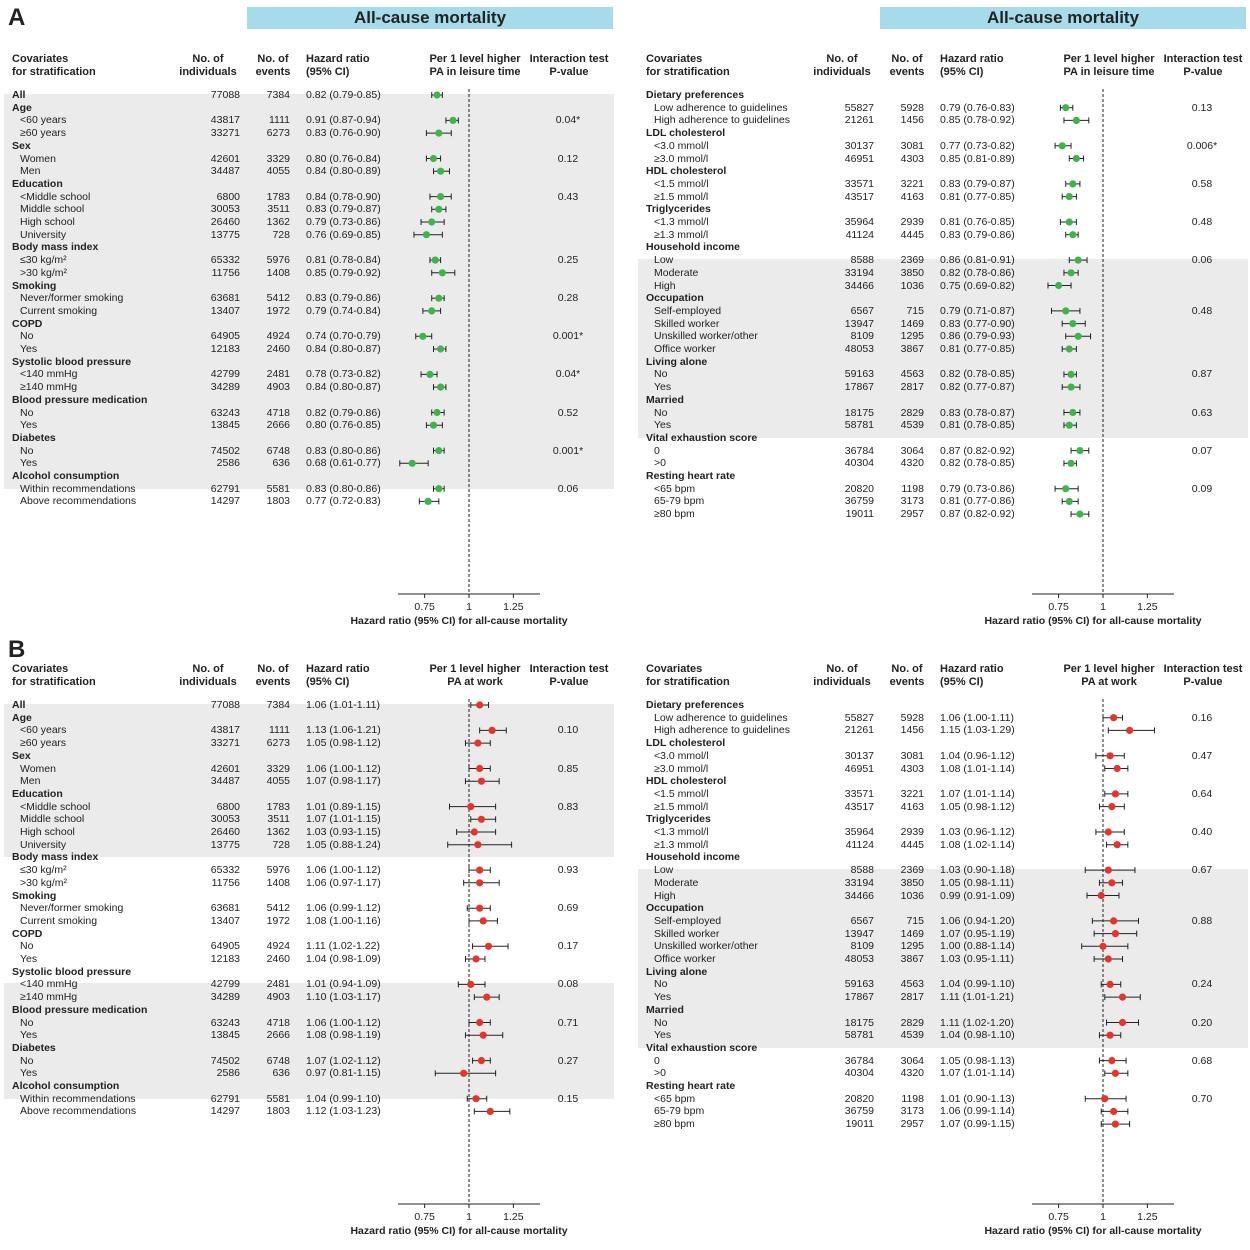  What do you see at coordinates (679, 1111) in the screenshot?
I see `row-label: 65-79 bpm` at bounding box center [679, 1111].